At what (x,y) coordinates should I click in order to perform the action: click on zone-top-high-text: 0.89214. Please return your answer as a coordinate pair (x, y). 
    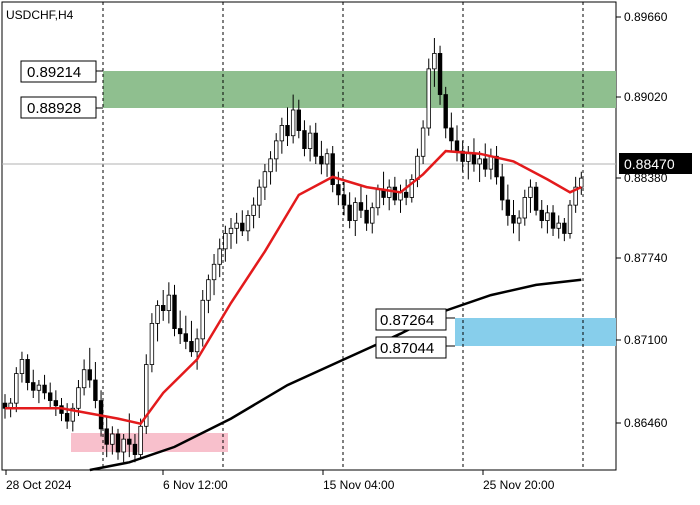
    Looking at the image, I should click on (54, 72).